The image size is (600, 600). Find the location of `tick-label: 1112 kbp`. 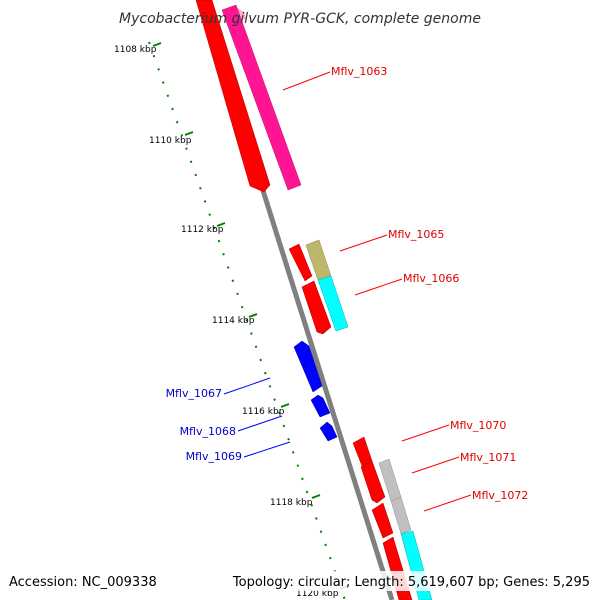

tick-label: 1112 kbp is located at coordinates (202, 230).